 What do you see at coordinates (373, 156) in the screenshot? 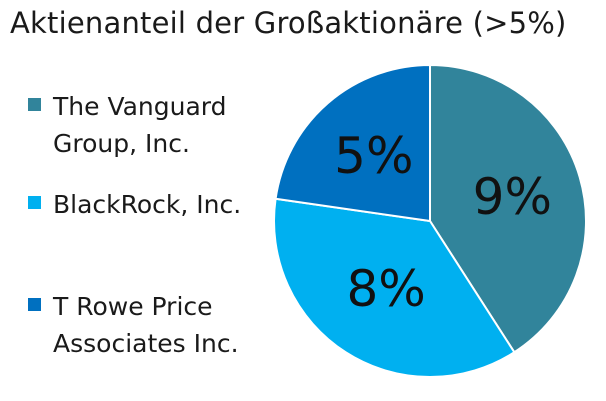
I see `pie-label-trowe: 5%` at bounding box center [373, 156].